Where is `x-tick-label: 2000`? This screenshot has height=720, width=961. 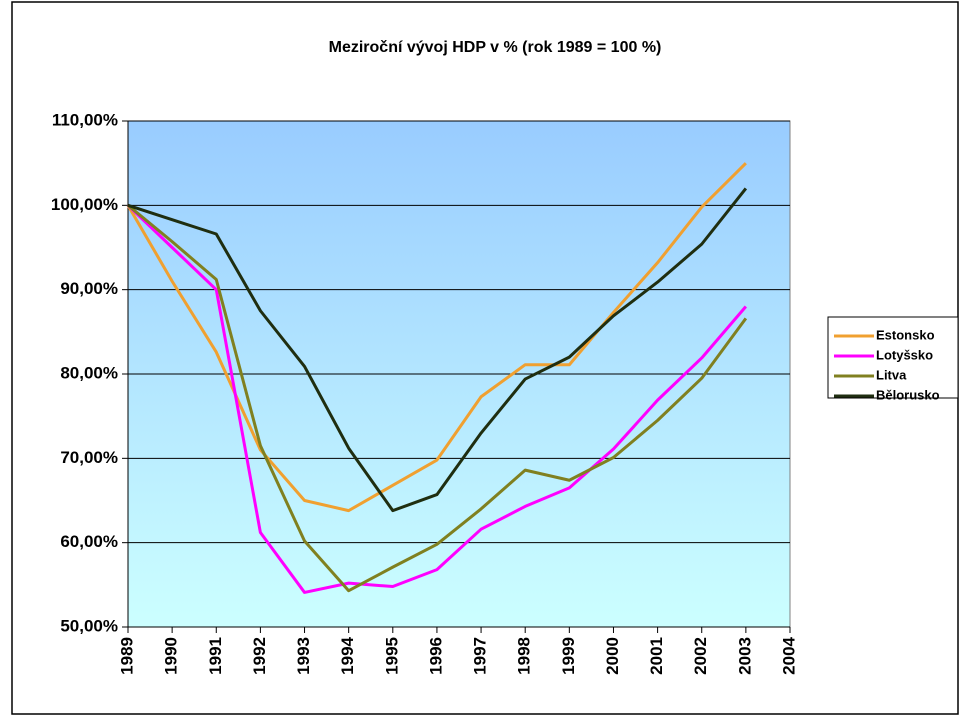 x-tick-label: 2000 is located at coordinates (612, 656).